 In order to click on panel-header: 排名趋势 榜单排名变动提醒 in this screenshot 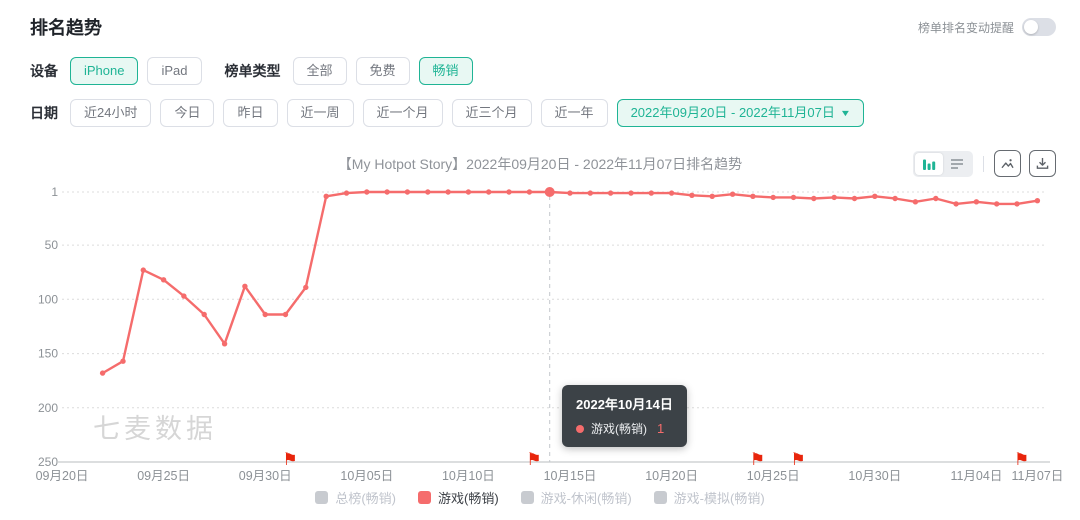, I will do `click(543, 27)`.